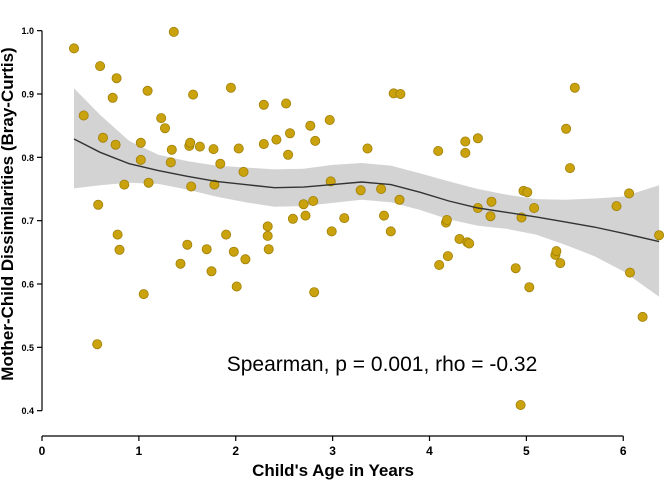 This screenshot has width=672, height=480. Describe the element at coordinates (27, 411) in the screenshot. I see `y-tick-label: 0.4` at that location.